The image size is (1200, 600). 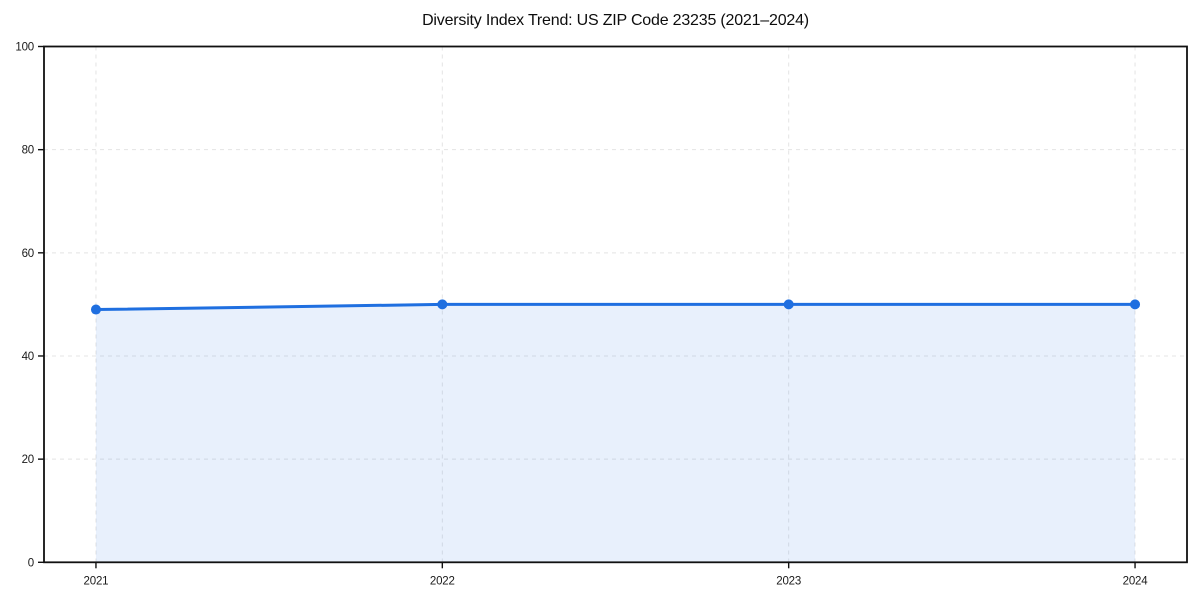 I want to click on x-tick-label: 2024, so click(x=1136, y=581).